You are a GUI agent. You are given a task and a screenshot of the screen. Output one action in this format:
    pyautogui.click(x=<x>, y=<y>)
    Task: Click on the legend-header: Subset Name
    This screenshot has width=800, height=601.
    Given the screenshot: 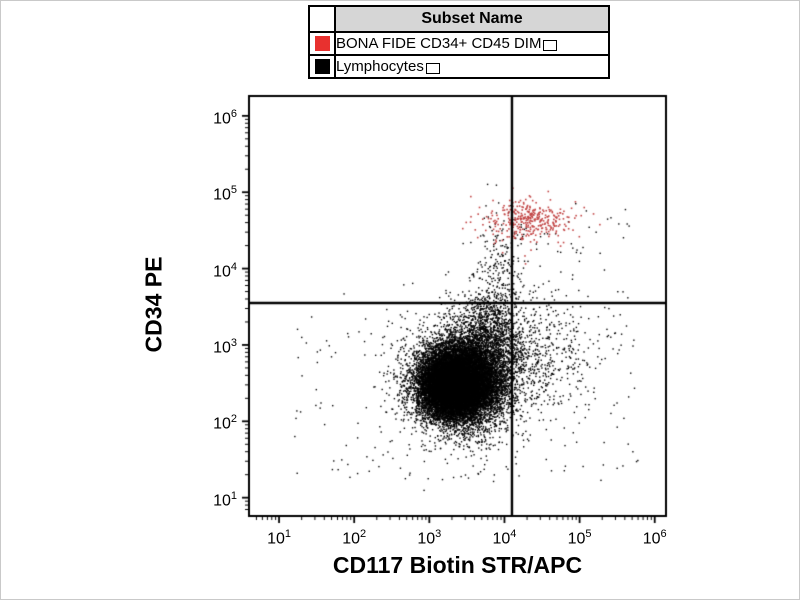 What is the action you would take?
    pyautogui.click(x=472, y=19)
    